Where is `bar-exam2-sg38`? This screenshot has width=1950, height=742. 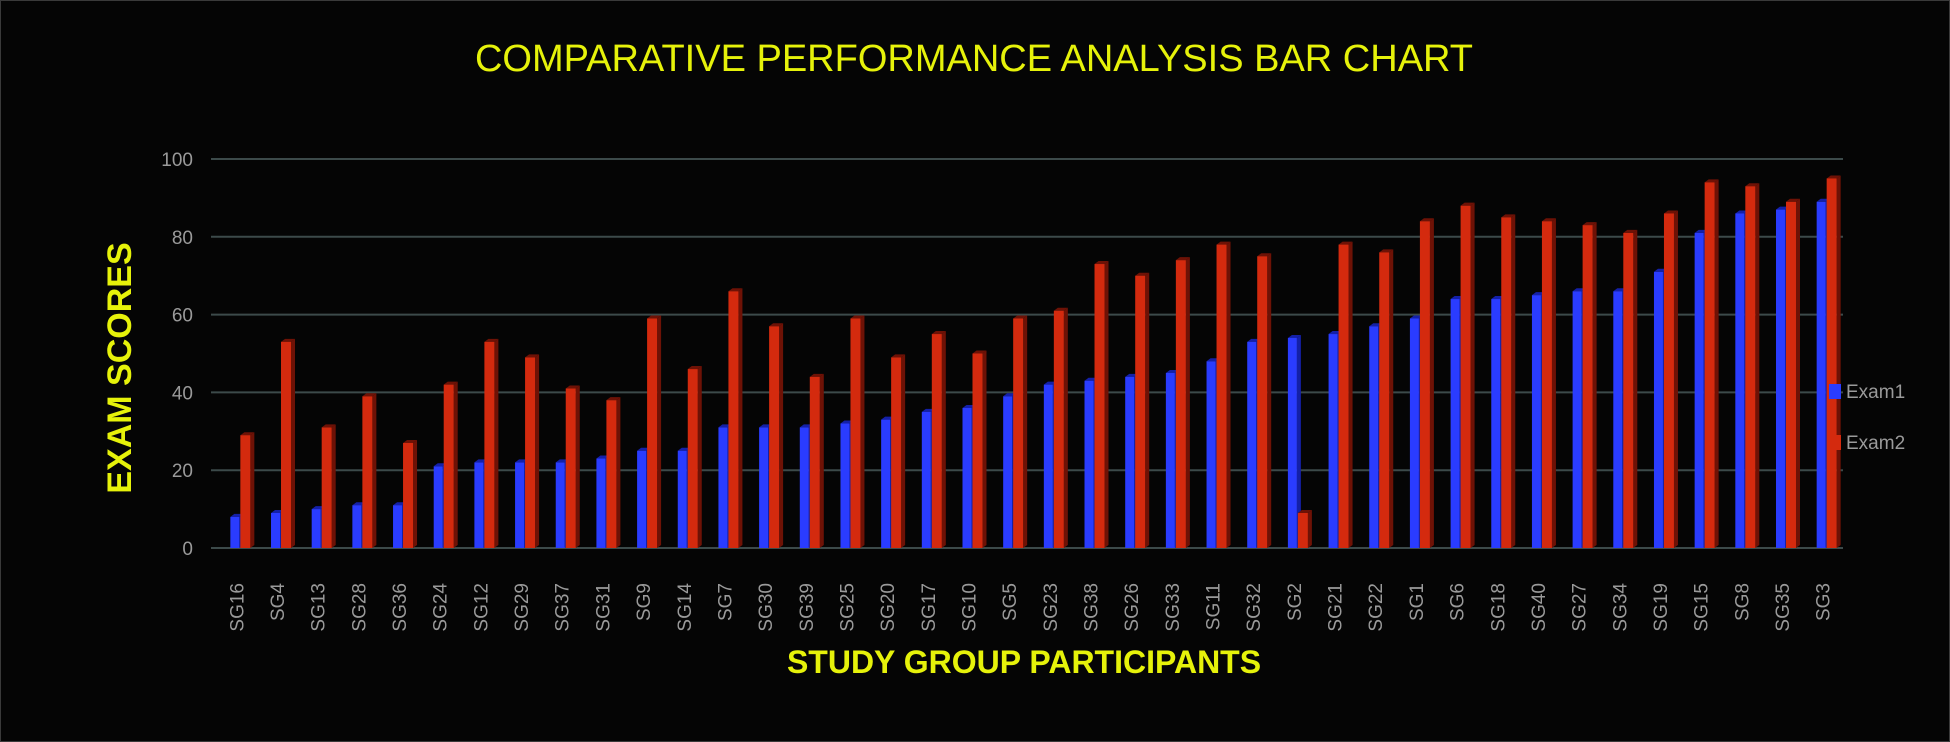
bar-exam2-sg38 is located at coordinates (1101, 404).